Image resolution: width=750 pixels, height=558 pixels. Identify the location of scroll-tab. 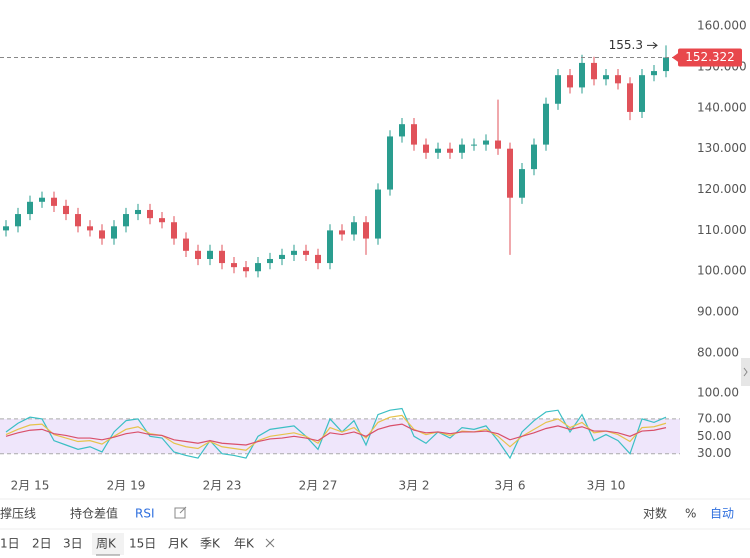
(745, 372).